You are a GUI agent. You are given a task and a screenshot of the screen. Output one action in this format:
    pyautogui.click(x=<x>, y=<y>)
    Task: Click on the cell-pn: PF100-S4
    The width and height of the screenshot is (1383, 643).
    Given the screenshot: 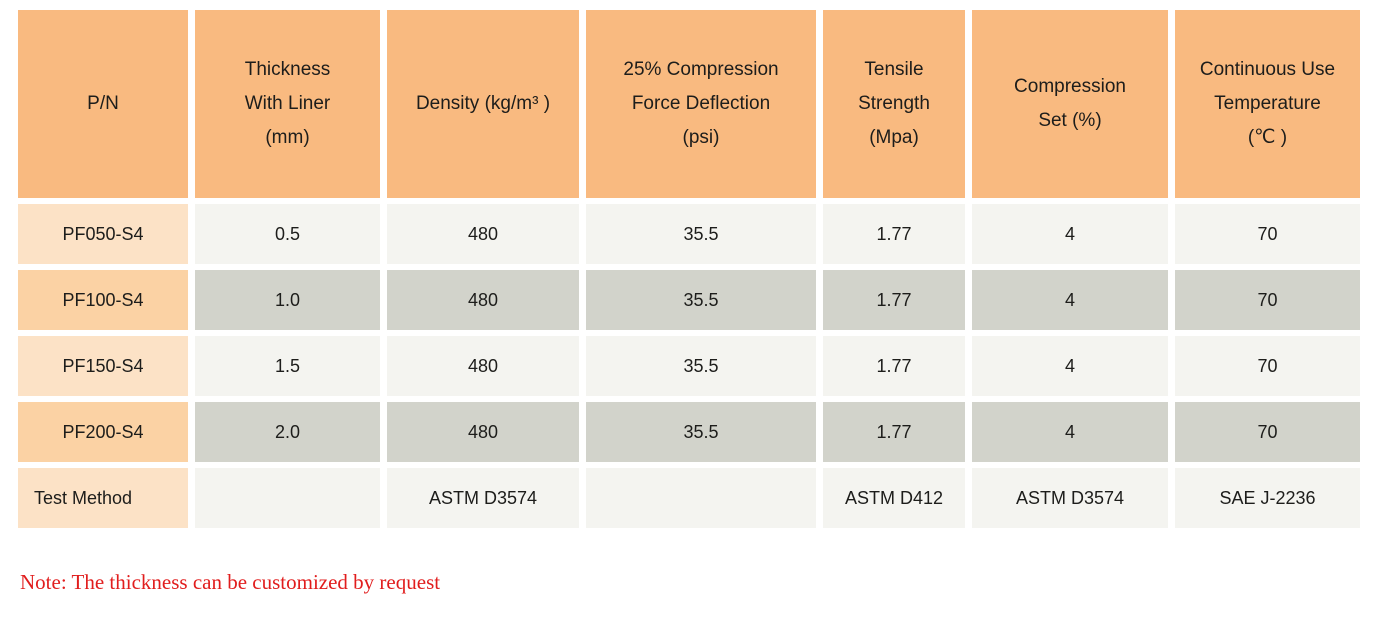 What is the action you would take?
    pyautogui.click(x=103, y=300)
    